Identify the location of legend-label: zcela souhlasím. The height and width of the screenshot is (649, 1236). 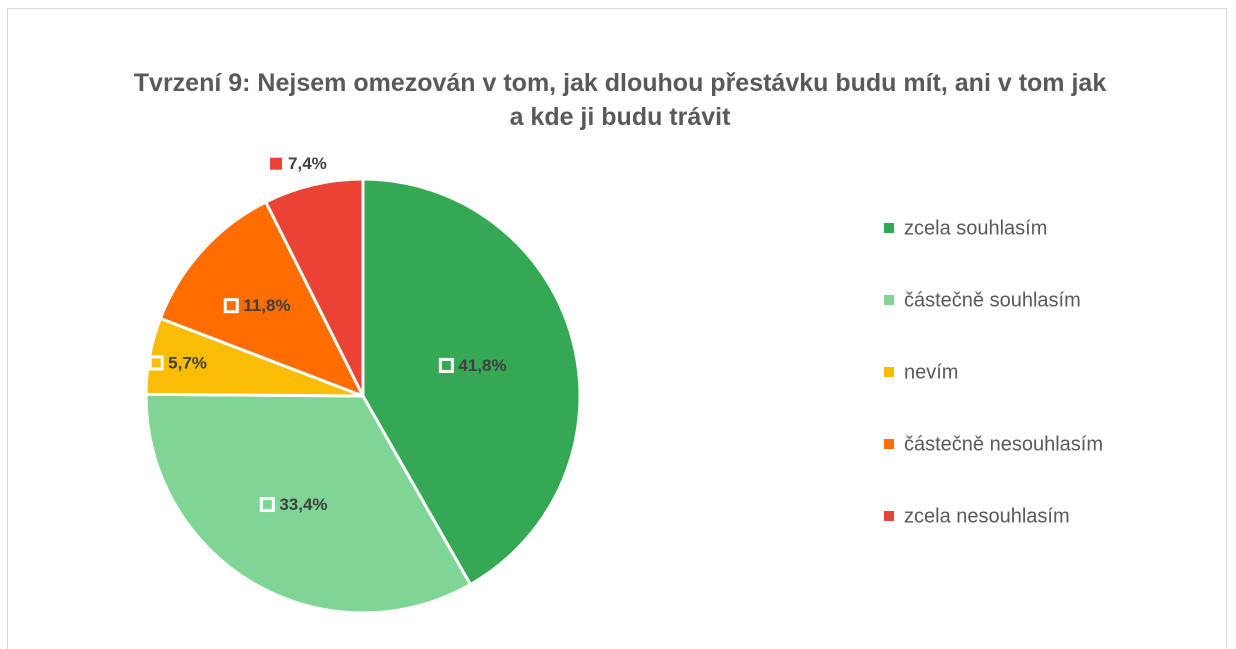
(975, 228).